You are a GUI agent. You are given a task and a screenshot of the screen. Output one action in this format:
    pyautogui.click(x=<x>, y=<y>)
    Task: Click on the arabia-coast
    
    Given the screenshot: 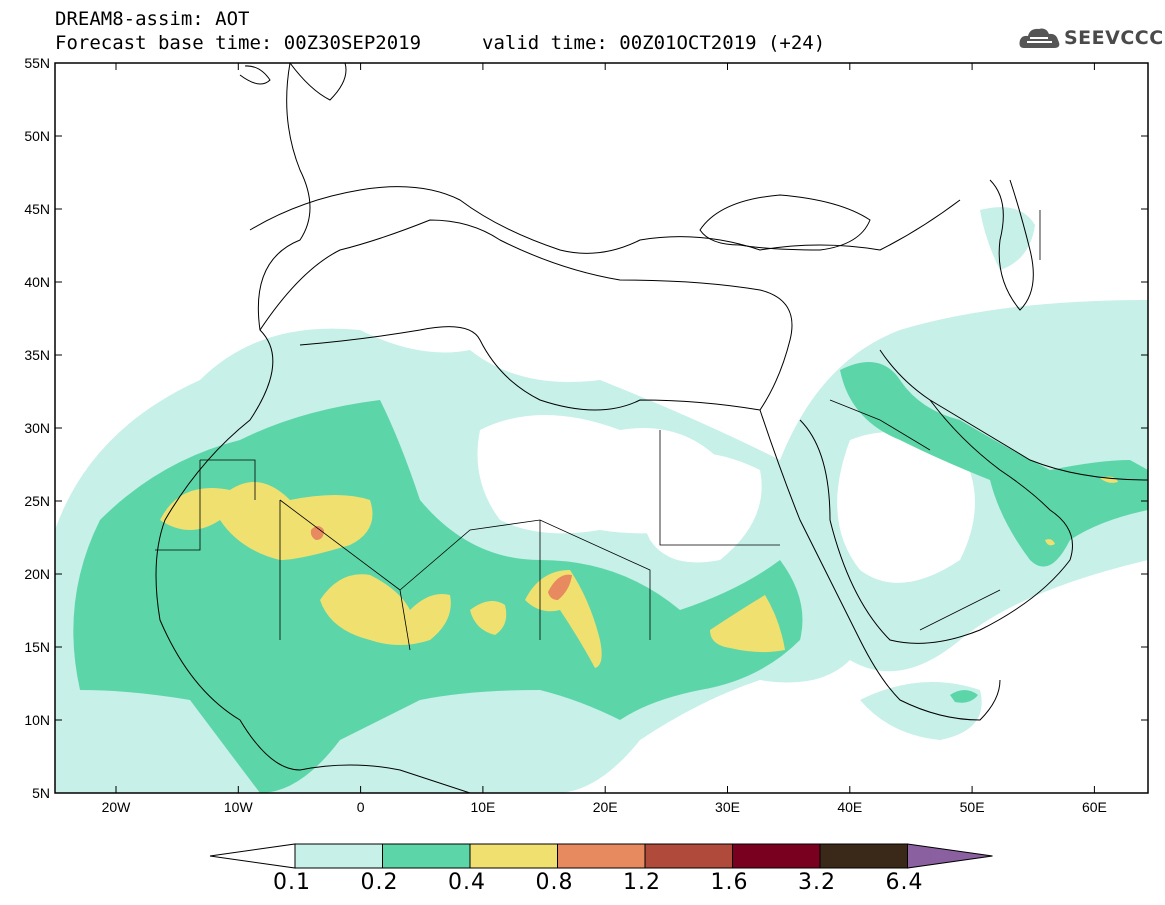 What is the action you would take?
    pyautogui.click(x=936, y=496)
    